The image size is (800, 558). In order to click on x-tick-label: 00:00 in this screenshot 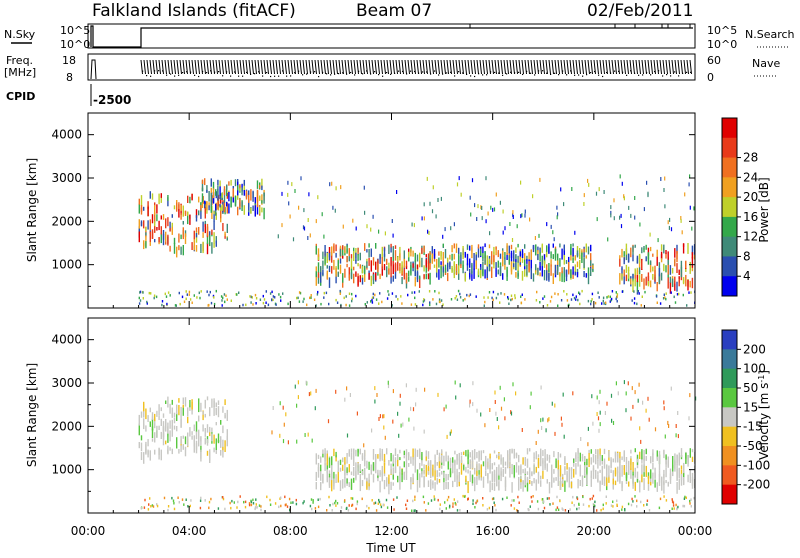, I will do `click(695, 531)`.